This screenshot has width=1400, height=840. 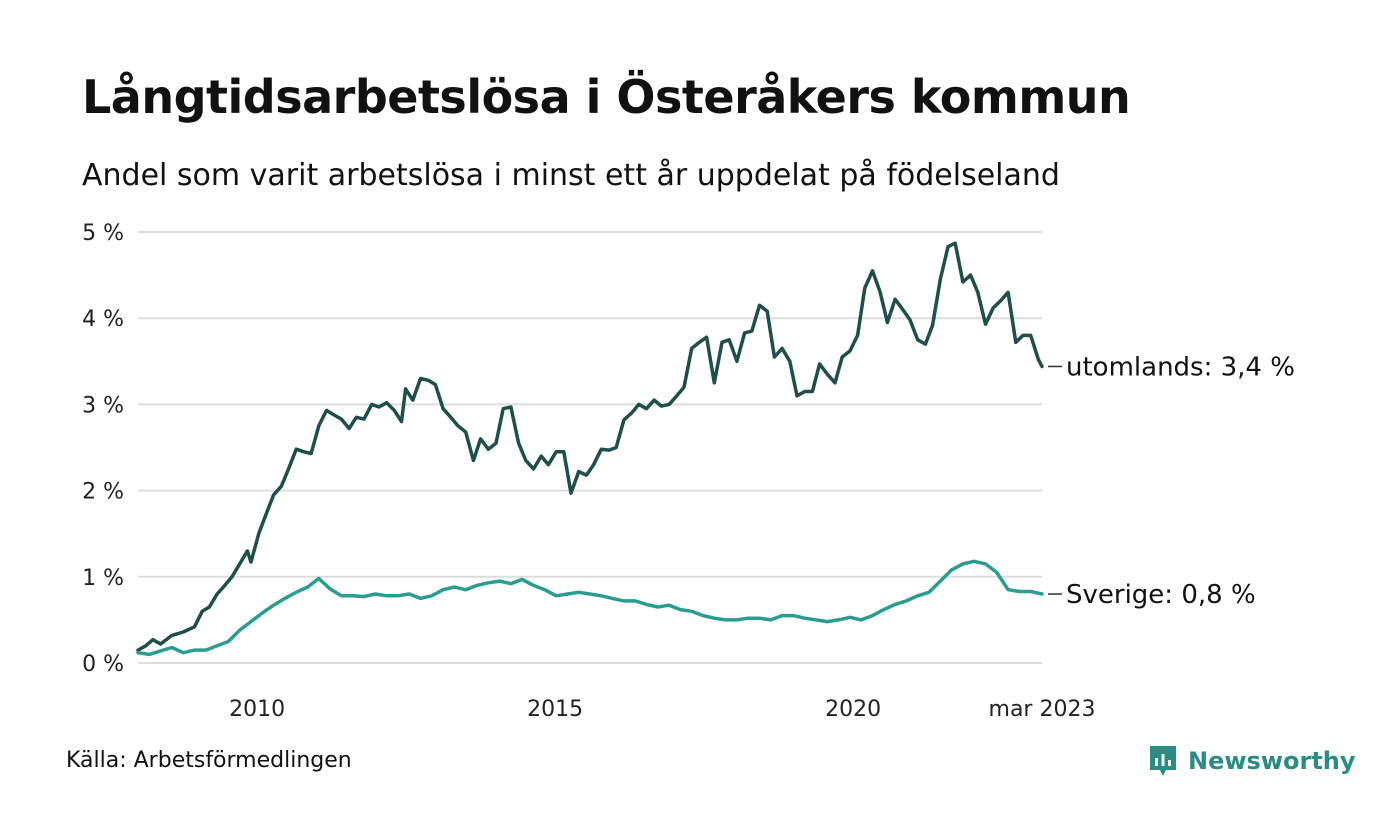 I want to click on x-tick-label: 2015, so click(x=555, y=709).